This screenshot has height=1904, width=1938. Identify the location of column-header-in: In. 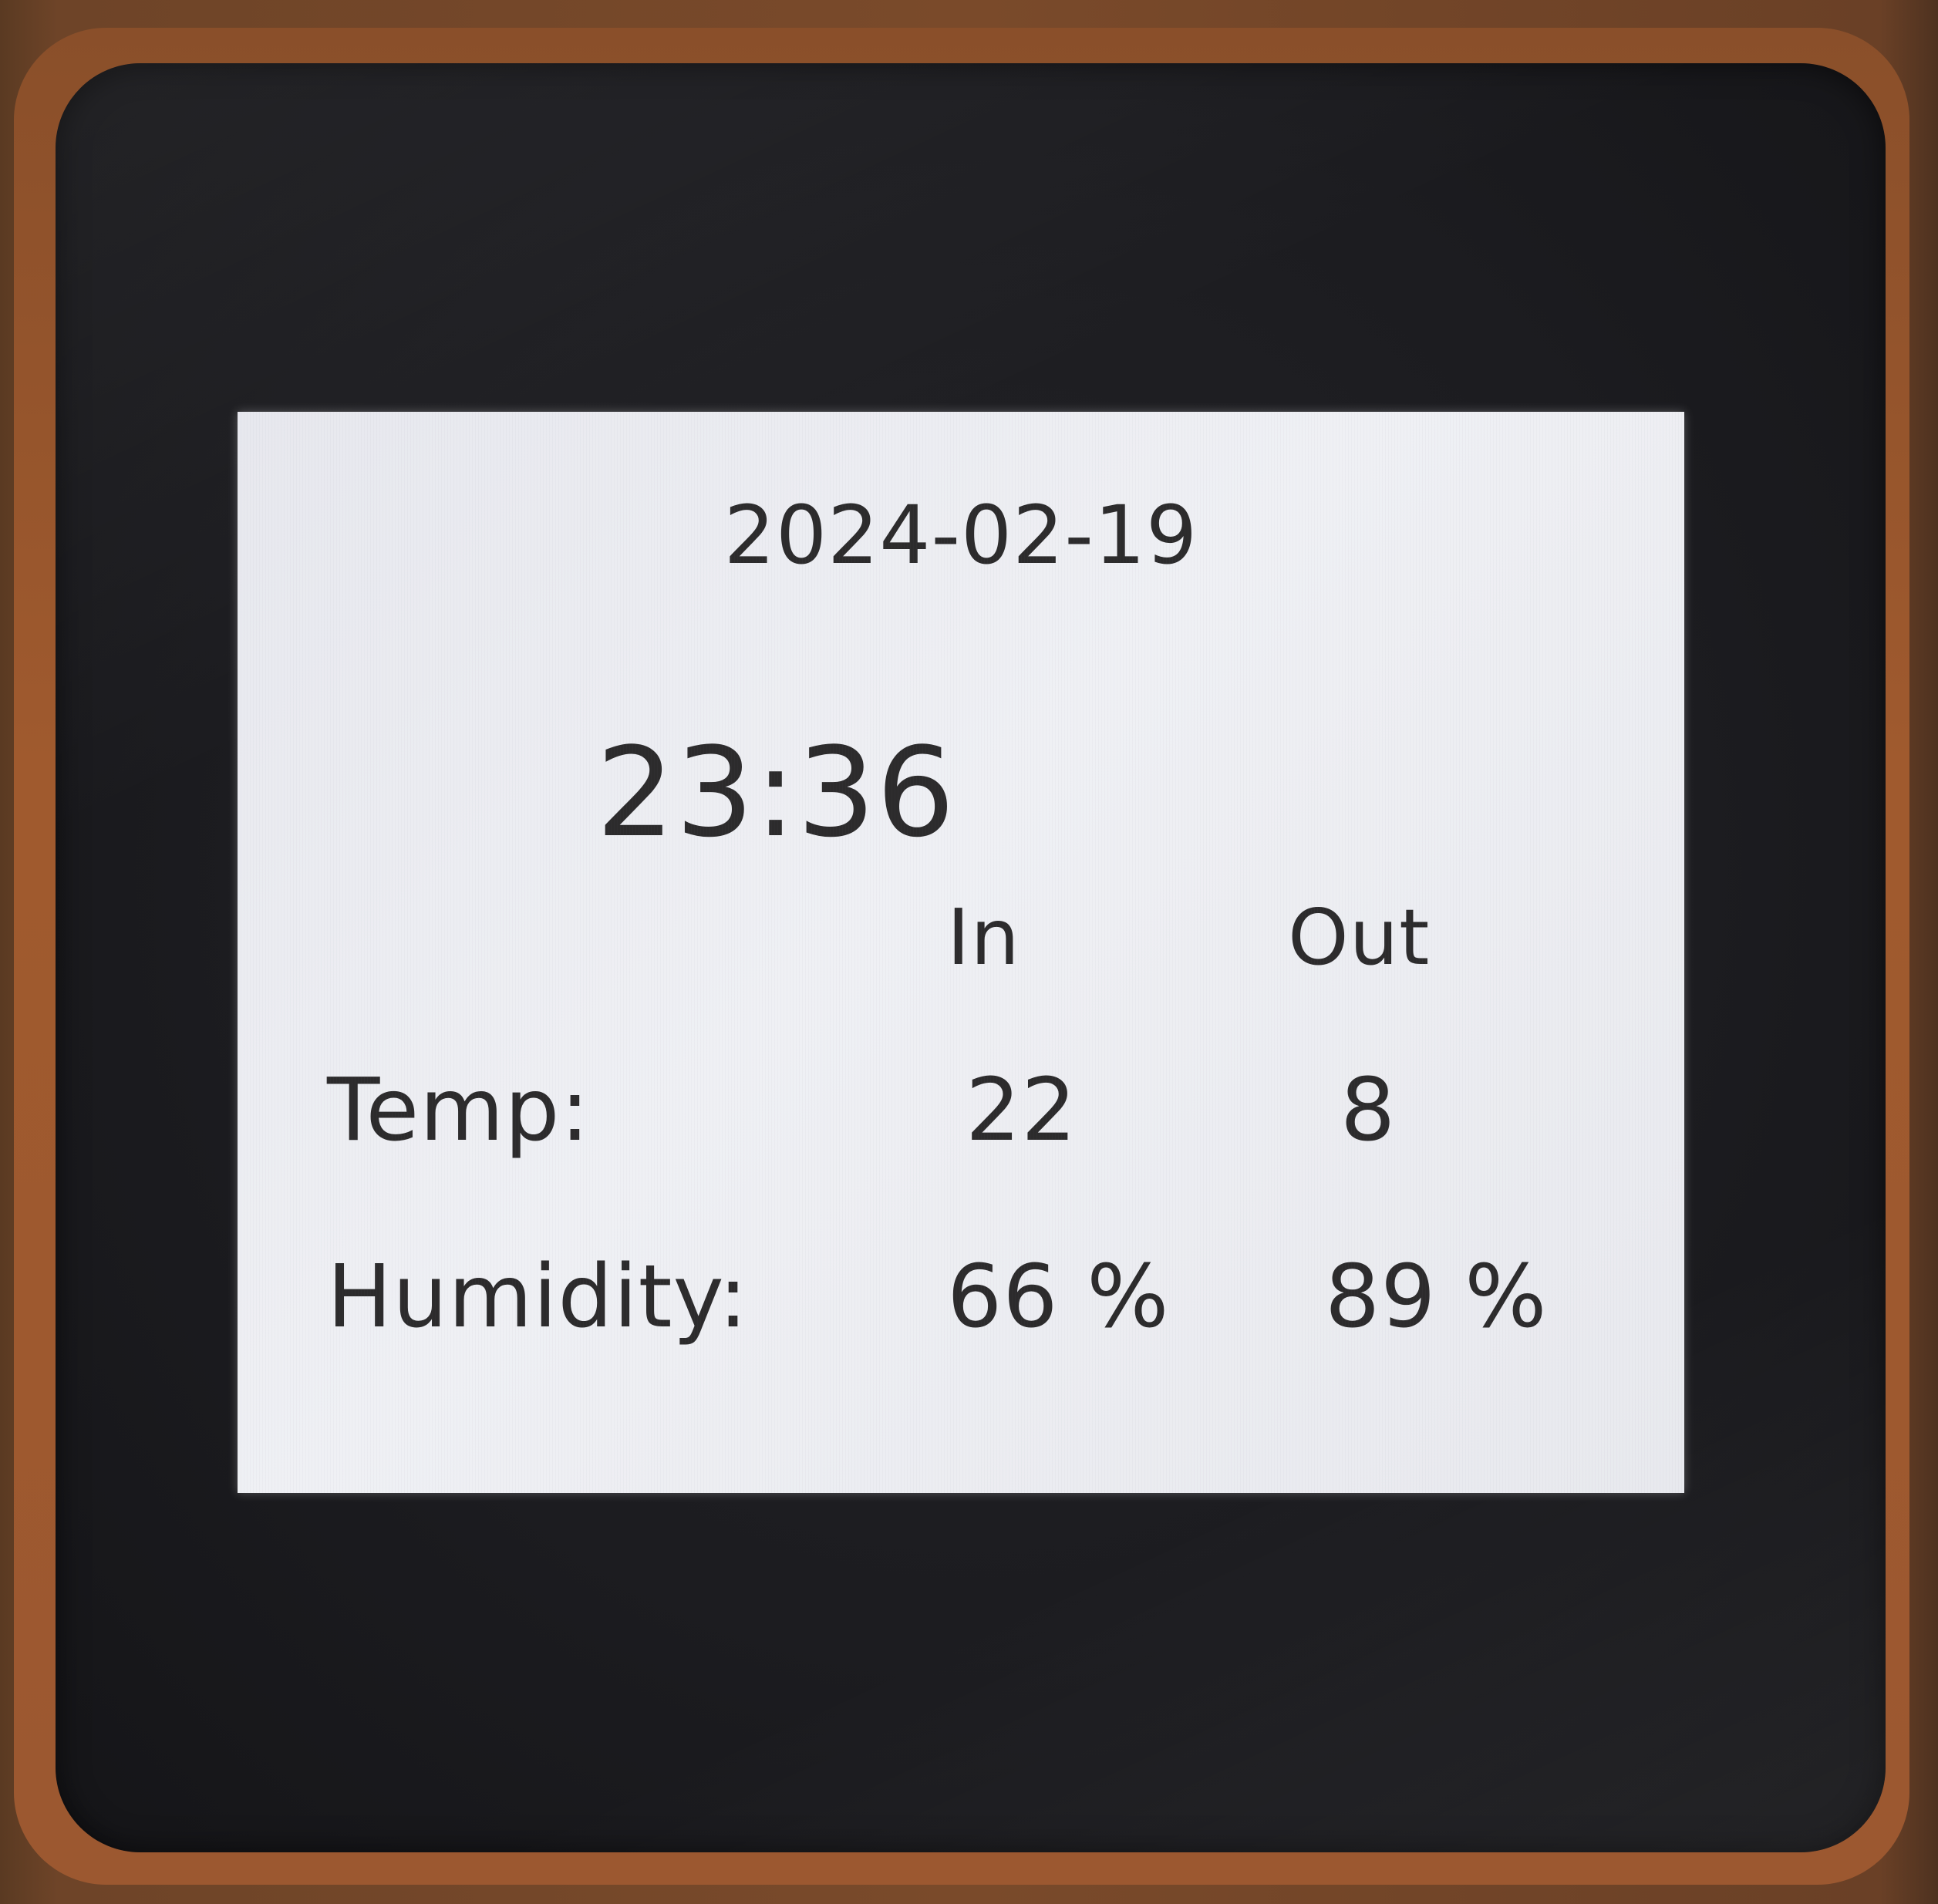
(983, 937).